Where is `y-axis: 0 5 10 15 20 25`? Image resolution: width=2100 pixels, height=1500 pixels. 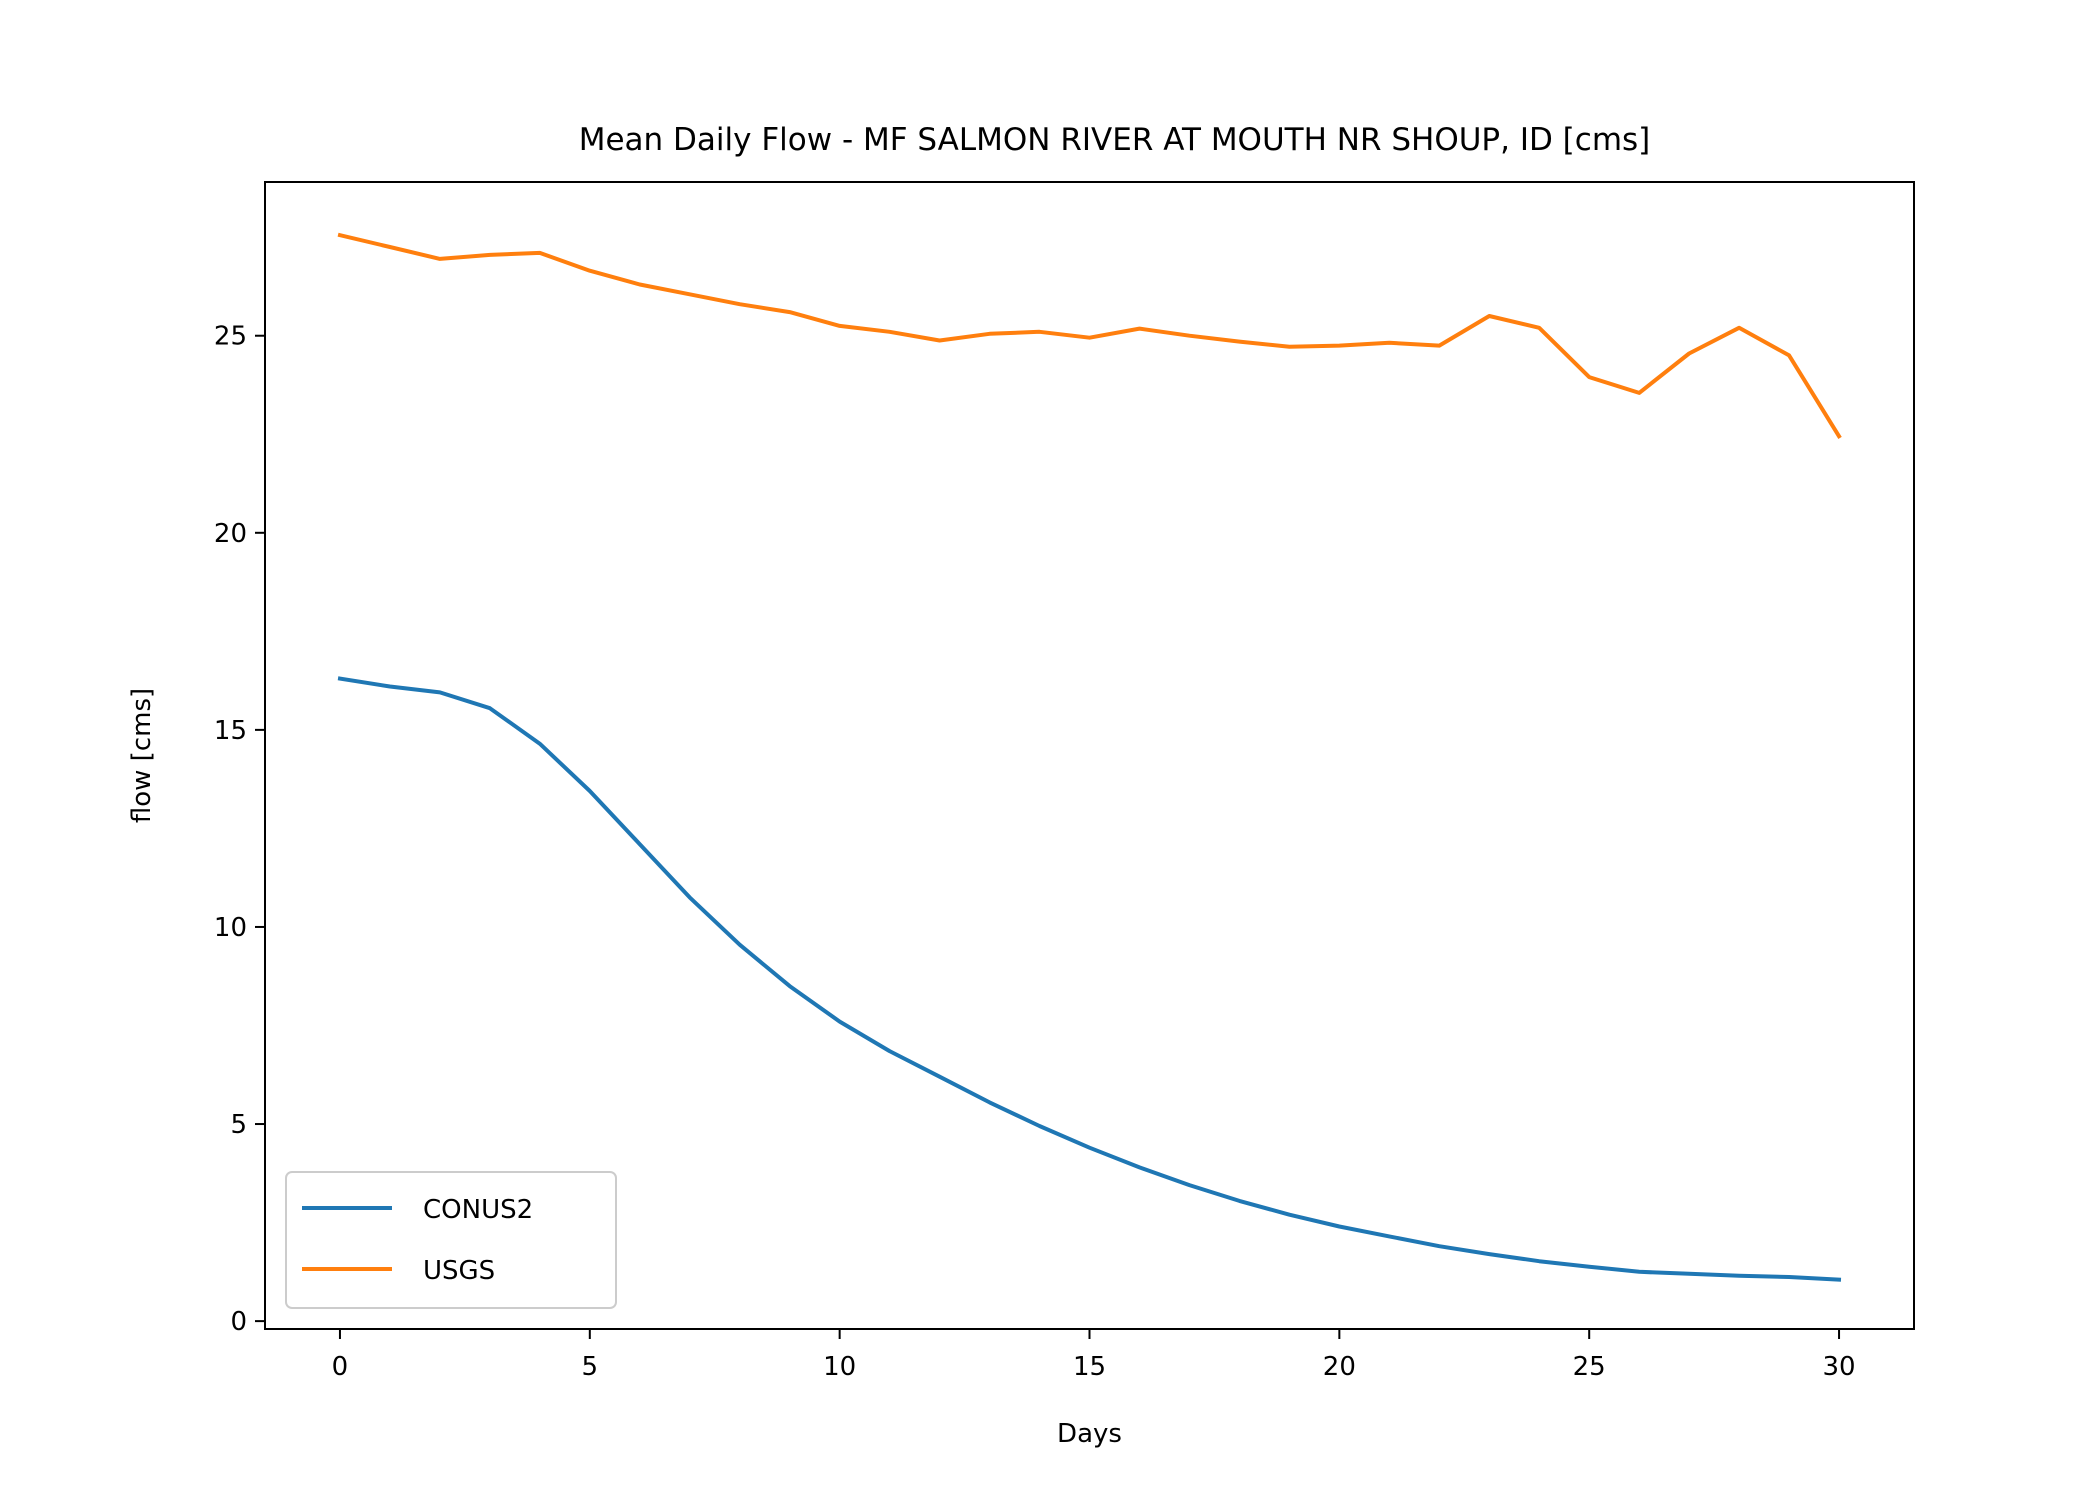 y-axis: 0 5 10 15 20 25 is located at coordinates (239, 829).